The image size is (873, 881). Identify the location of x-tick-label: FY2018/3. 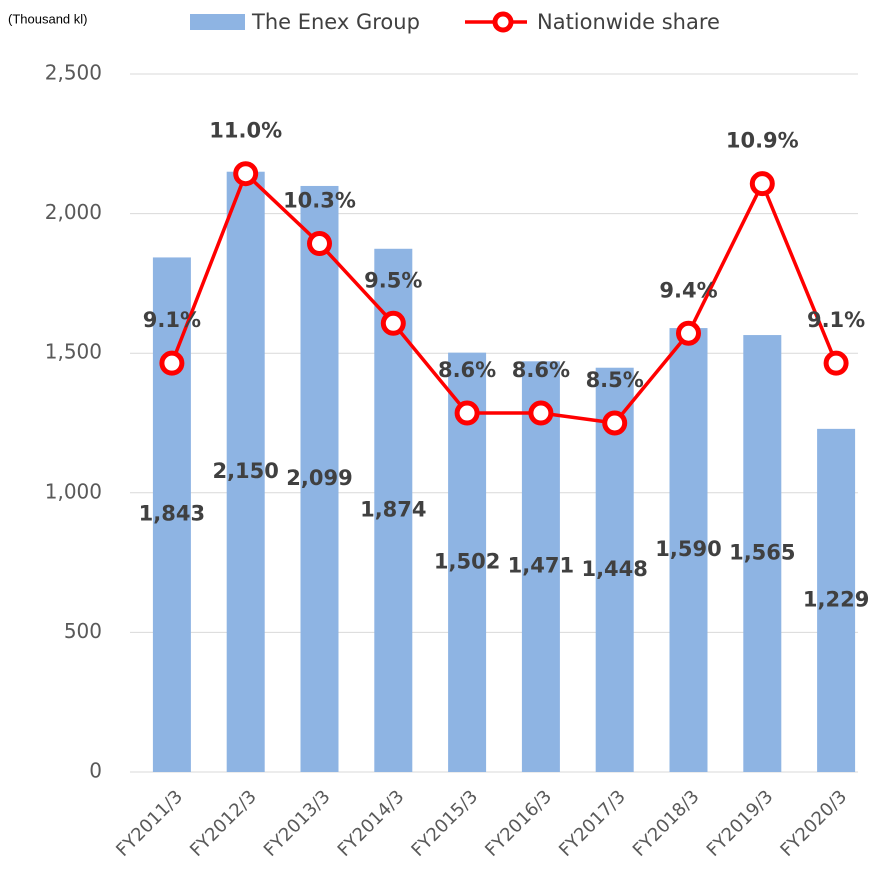
(666, 823).